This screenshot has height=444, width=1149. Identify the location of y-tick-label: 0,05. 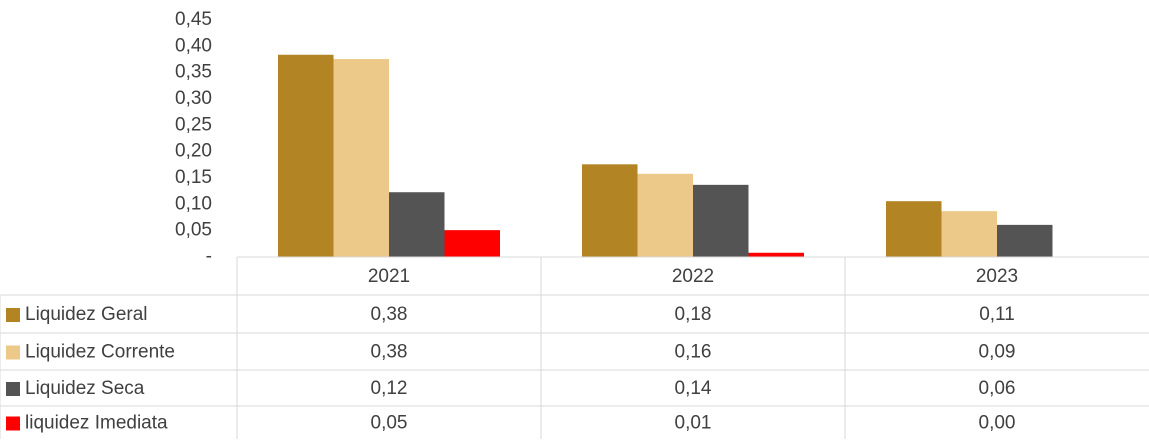
(193, 230).